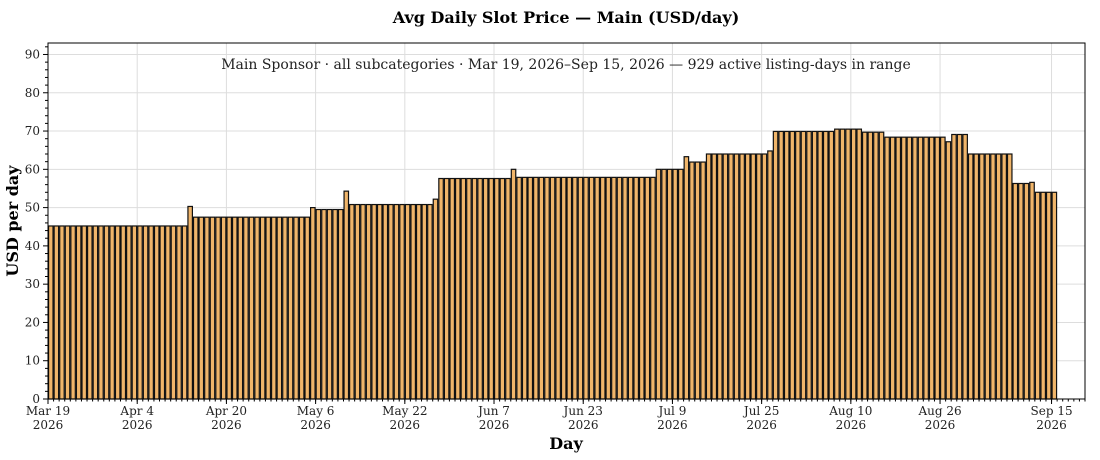 The height and width of the screenshot is (460, 1100). I want to click on y-tick-label: 50, so click(32, 208).